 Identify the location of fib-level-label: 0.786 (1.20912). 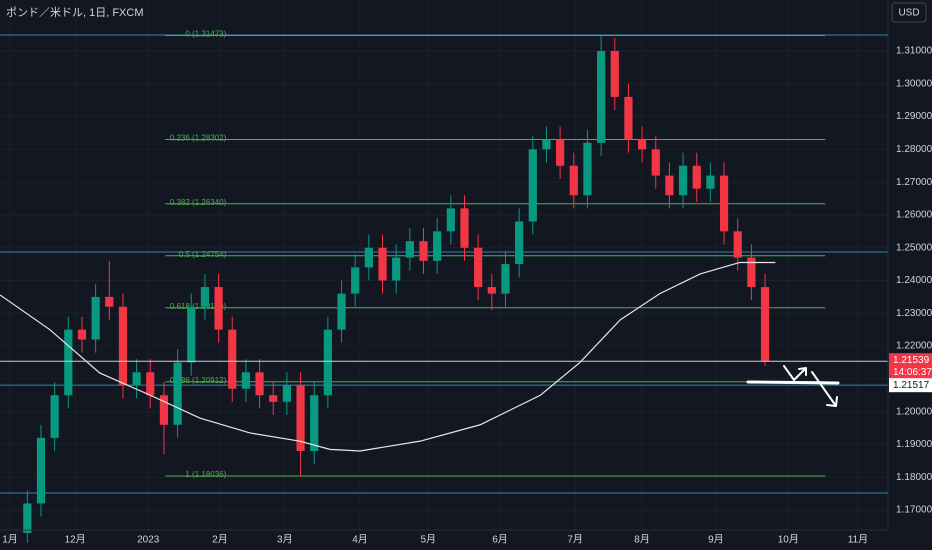
(198, 380).